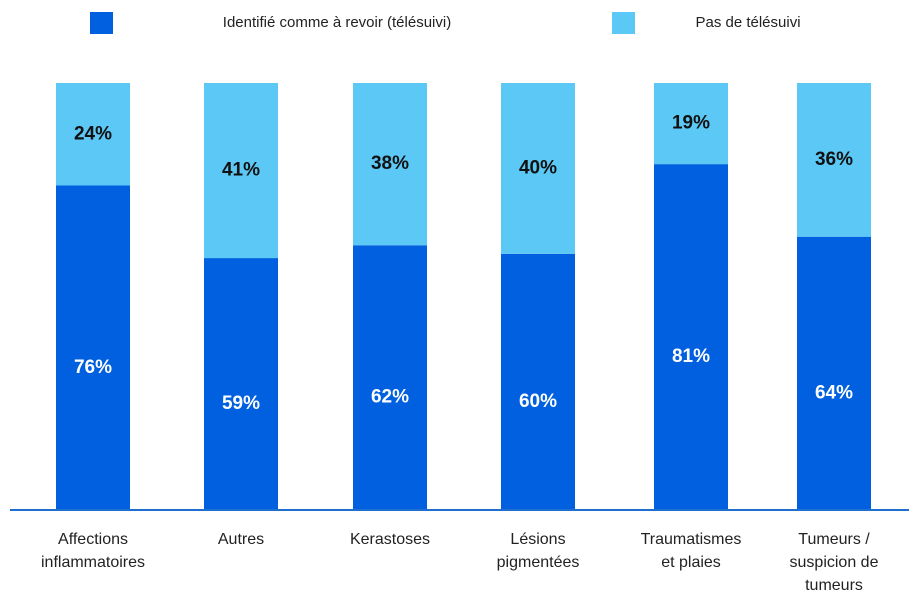 This screenshot has width=909, height=595. I want to click on data-label: 19%, so click(691, 123).